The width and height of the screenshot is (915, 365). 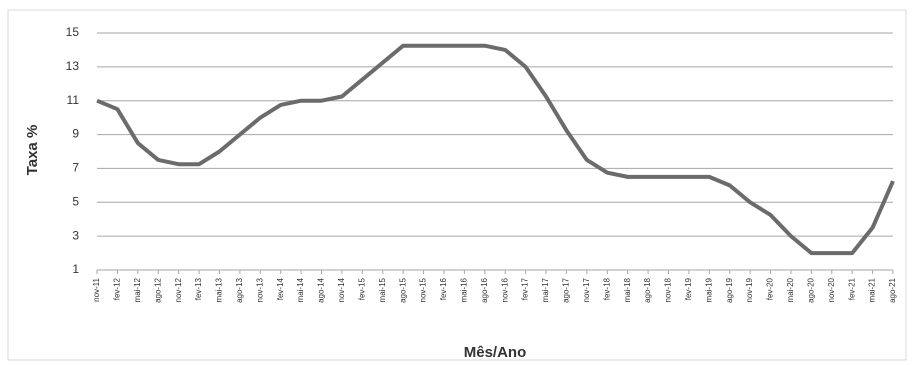 I want to click on x-tick-label: mai-12, so click(x=137, y=289).